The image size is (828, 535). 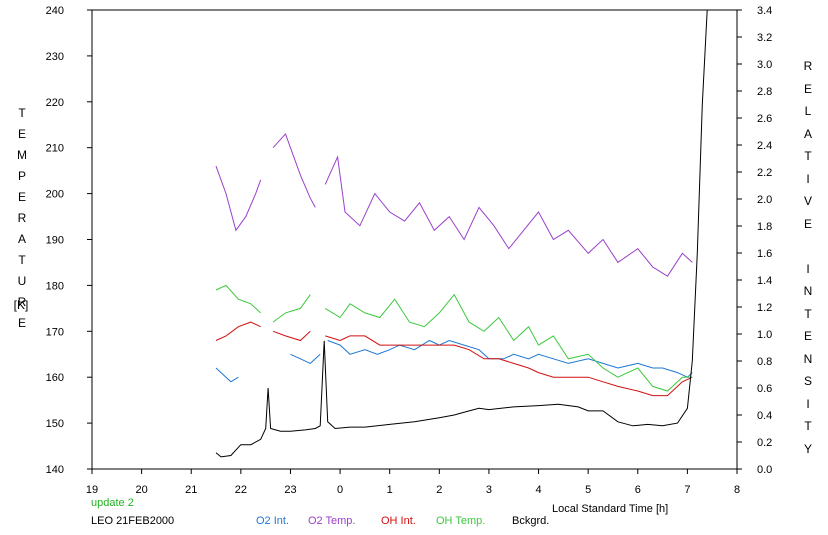 I want to click on right-tick-label: 1.6, so click(x=764, y=254).